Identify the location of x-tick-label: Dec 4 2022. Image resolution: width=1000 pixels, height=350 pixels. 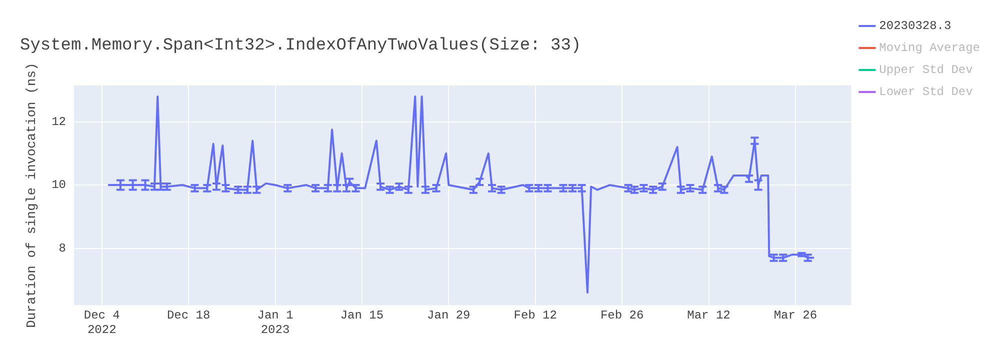
(102, 322).